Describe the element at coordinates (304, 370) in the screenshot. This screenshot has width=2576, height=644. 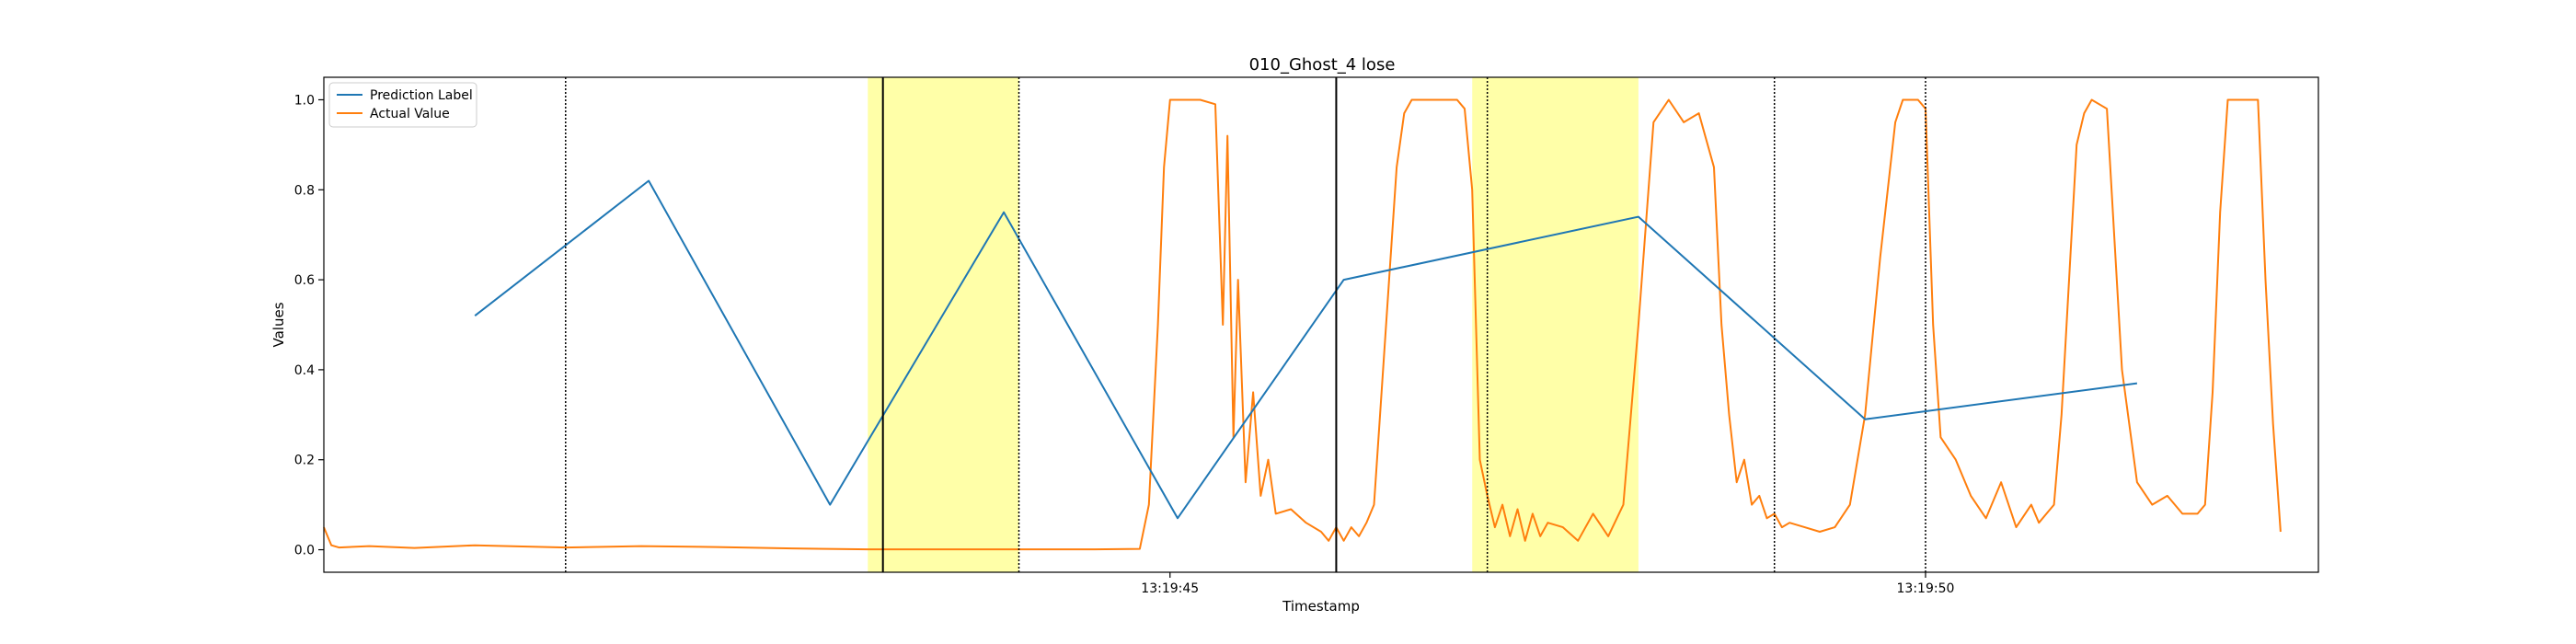
I see `y-tick-label-2: 0.4` at that location.